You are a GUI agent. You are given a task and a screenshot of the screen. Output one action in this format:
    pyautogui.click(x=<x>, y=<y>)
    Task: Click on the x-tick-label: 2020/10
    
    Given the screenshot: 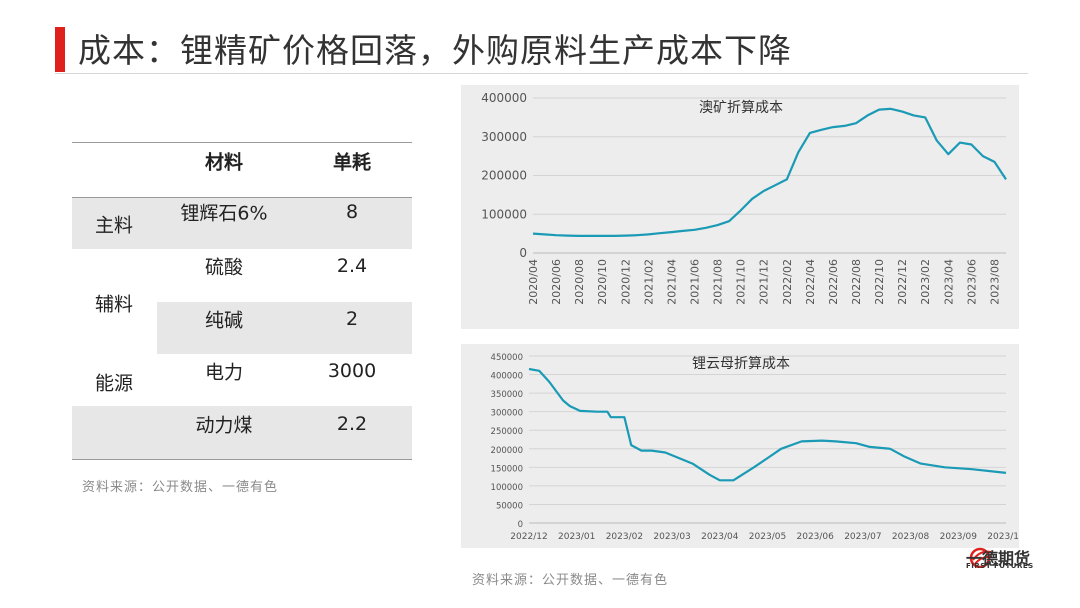 What is the action you would take?
    pyautogui.click(x=602, y=282)
    